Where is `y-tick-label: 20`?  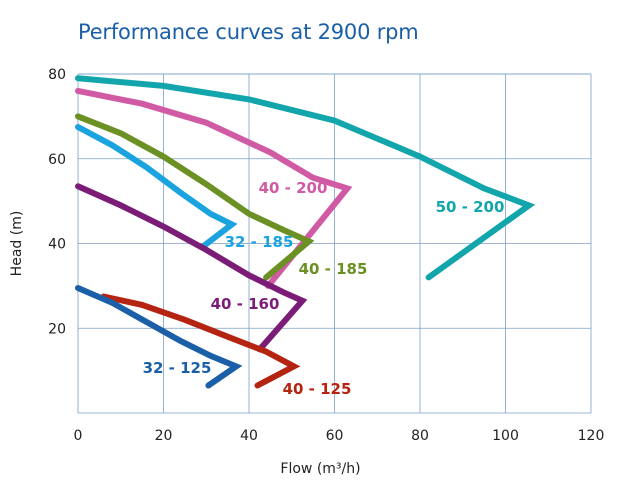 y-tick-label: 20 is located at coordinates (57, 329).